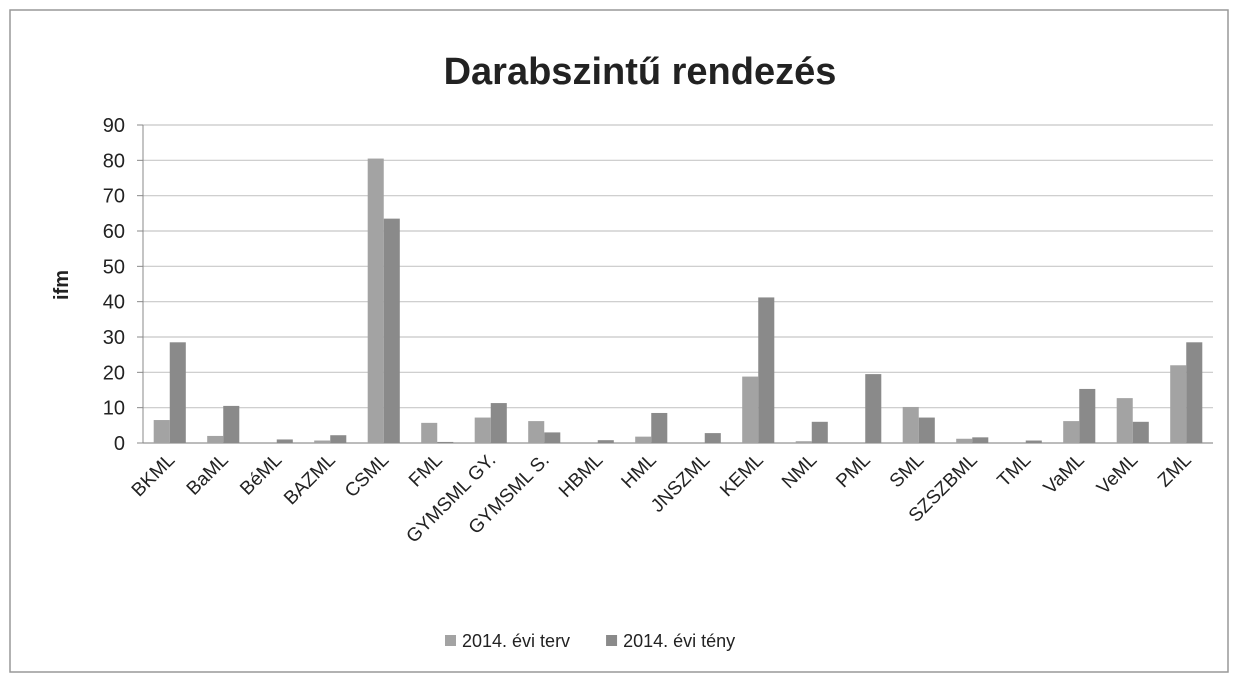 The image size is (1240, 679). I want to click on y-tick-label: 50, so click(114, 267).